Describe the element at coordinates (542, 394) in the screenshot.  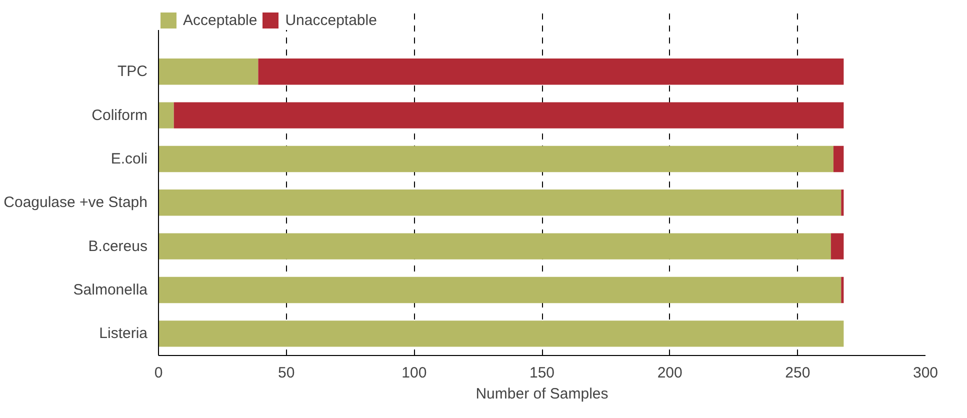
I see `x-axis-title: Number of Samples` at that location.